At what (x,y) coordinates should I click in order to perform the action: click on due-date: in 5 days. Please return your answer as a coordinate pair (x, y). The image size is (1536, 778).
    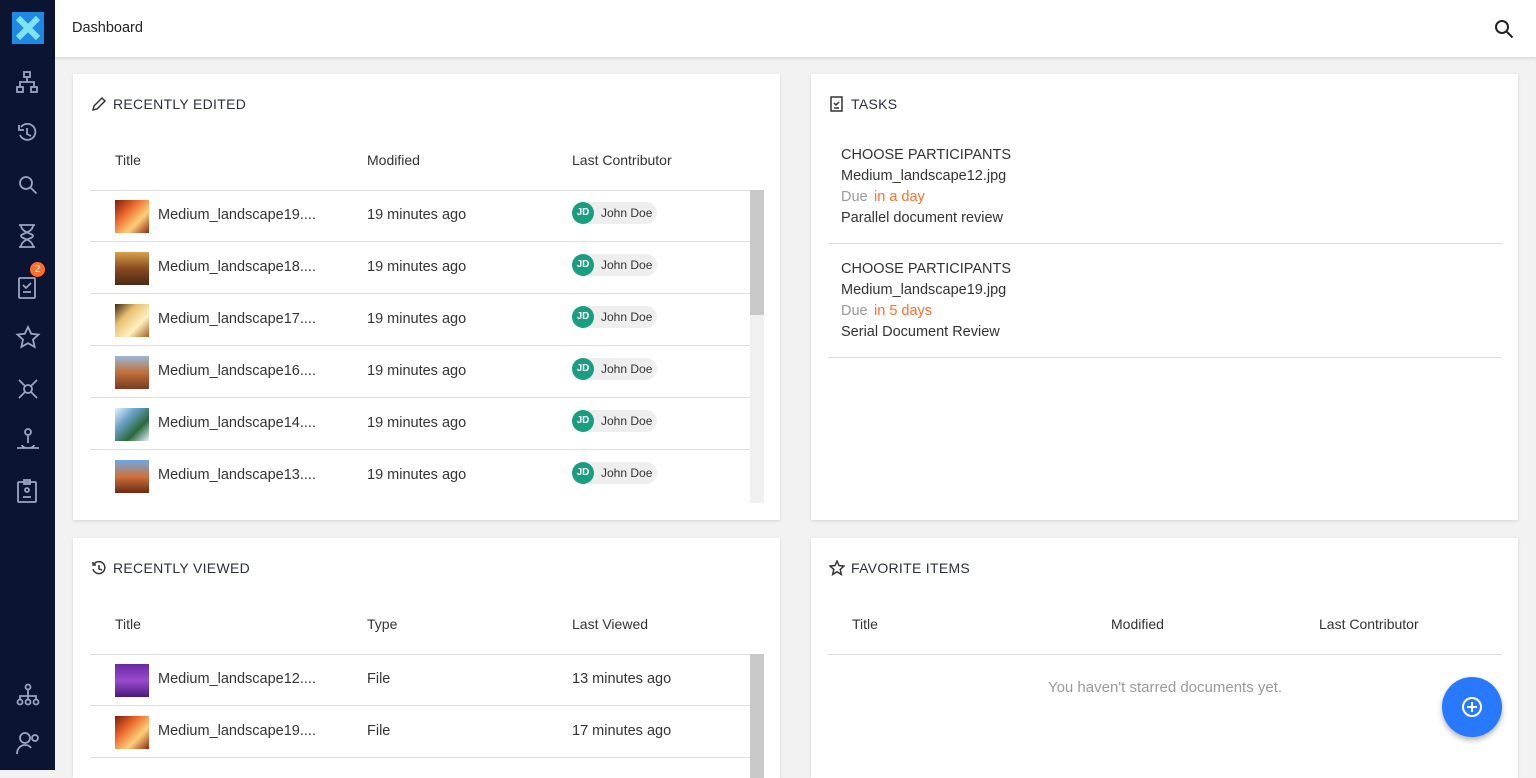
    Looking at the image, I should click on (903, 311).